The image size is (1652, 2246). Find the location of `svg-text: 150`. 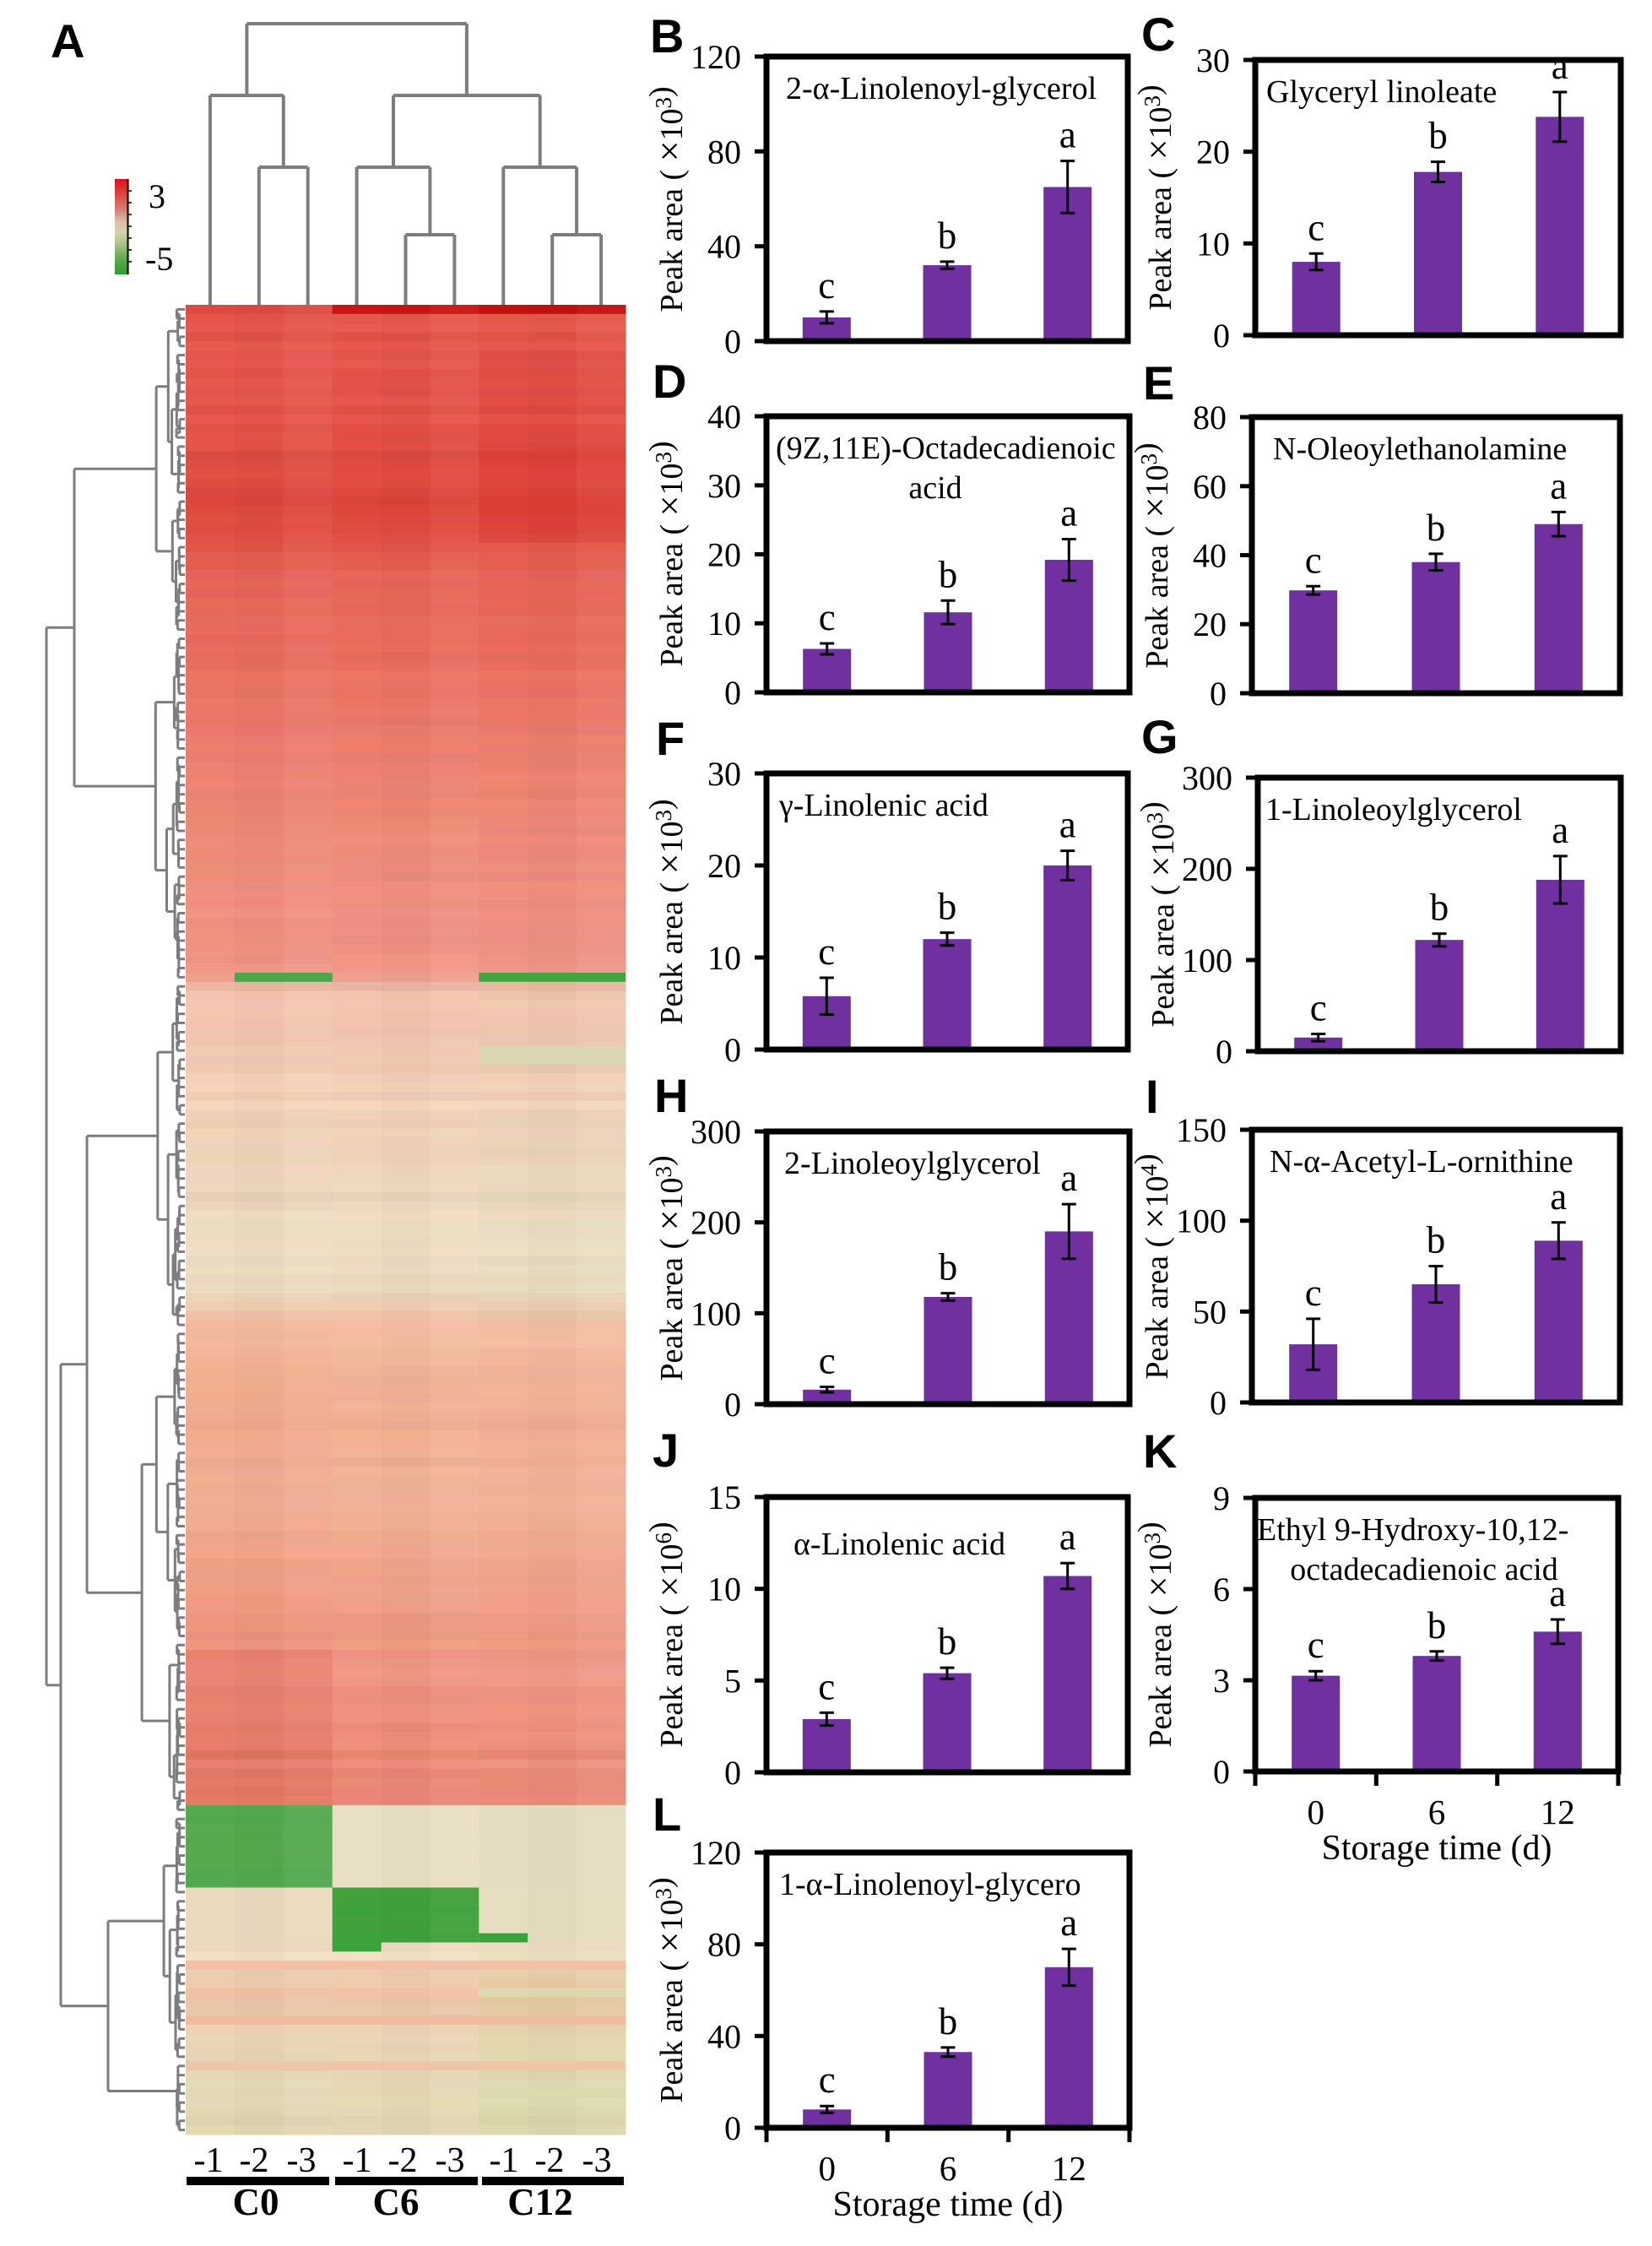

svg-text: 150 is located at coordinates (1201, 1130).